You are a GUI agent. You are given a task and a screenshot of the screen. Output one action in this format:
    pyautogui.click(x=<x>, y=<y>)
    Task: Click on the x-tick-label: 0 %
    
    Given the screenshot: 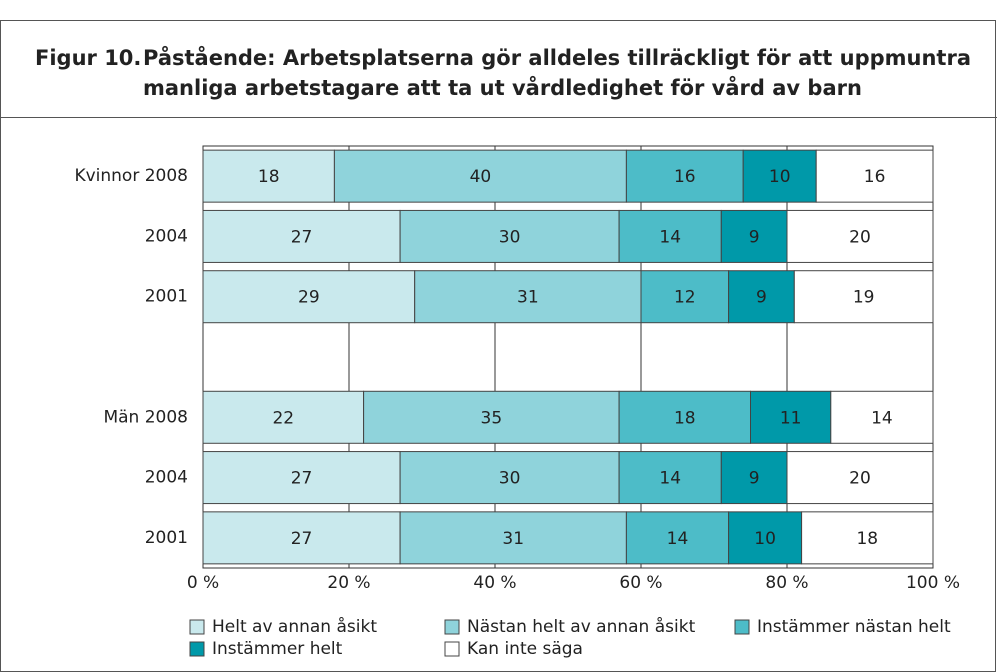 What is the action you would take?
    pyautogui.click(x=203, y=583)
    